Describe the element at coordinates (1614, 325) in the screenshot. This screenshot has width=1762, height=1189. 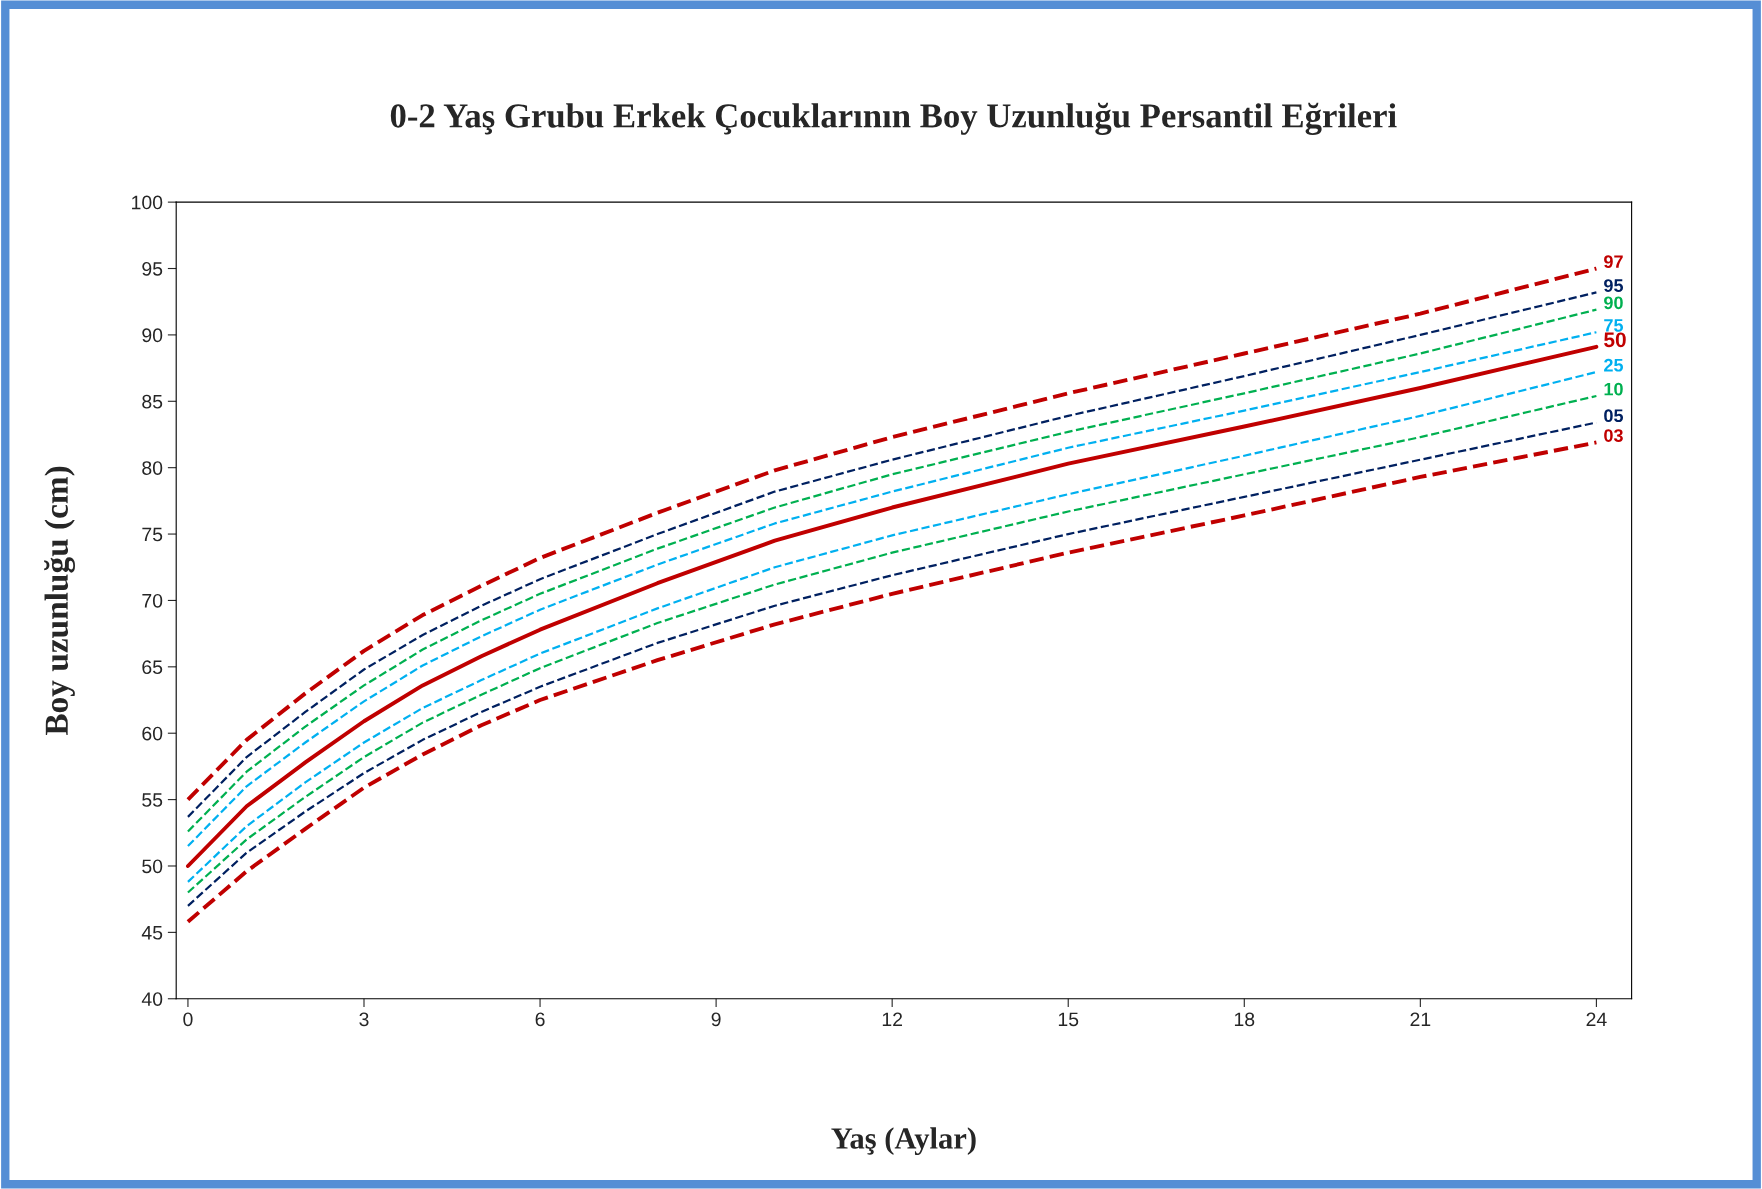
I see `series-label: 75` at that location.